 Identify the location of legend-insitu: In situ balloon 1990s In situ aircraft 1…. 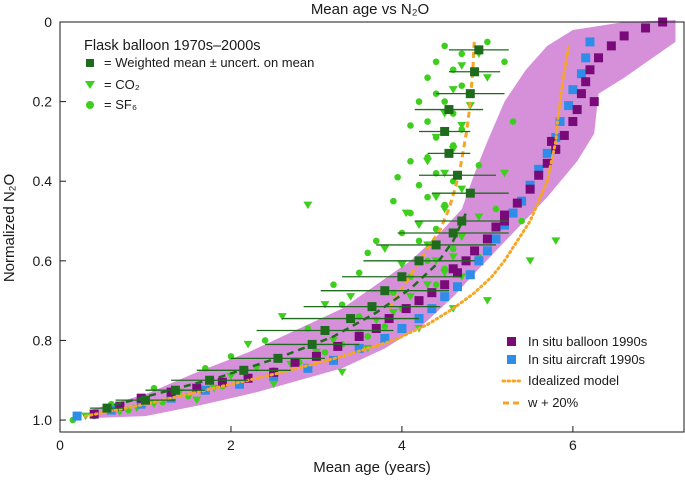
(574, 372).